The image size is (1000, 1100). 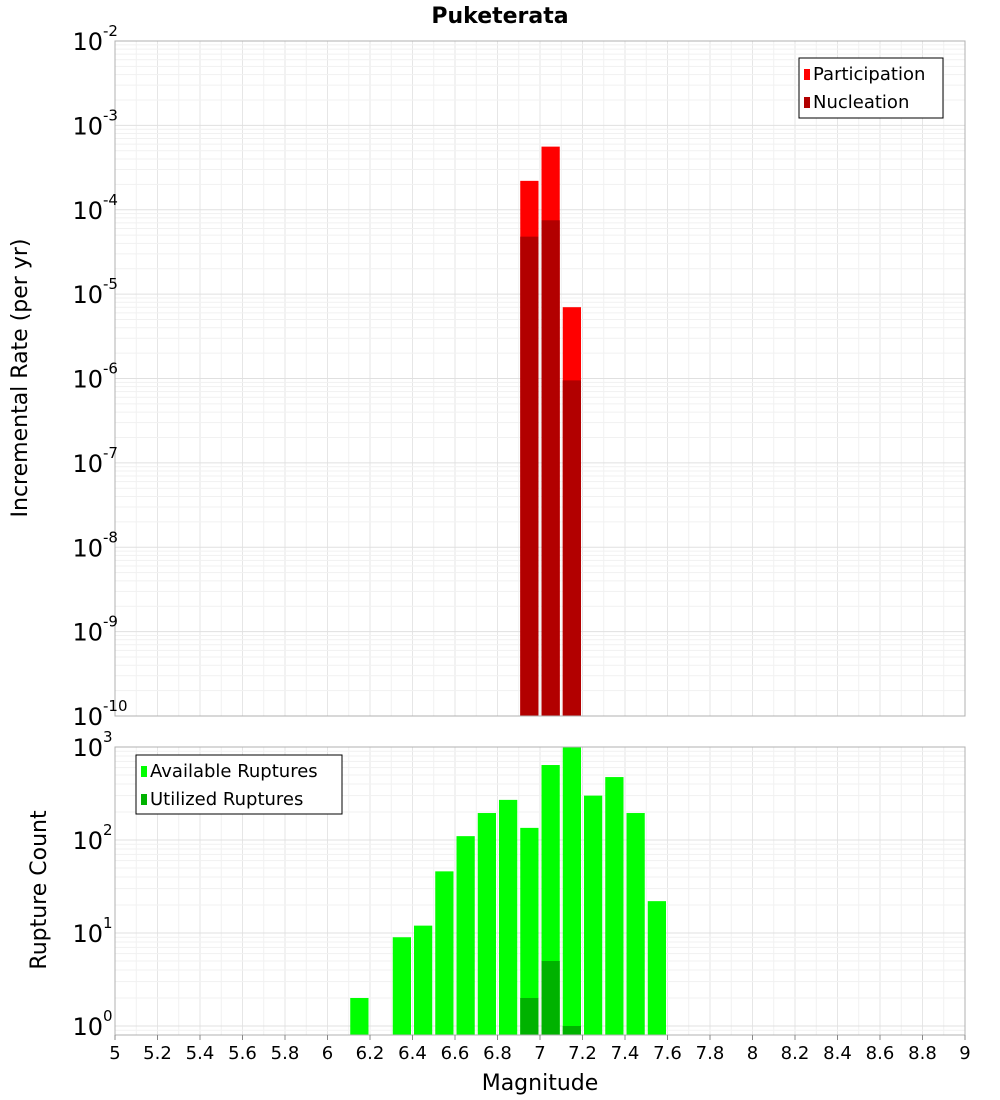 I want to click on top-legend-box, so click(x=871, y=88).